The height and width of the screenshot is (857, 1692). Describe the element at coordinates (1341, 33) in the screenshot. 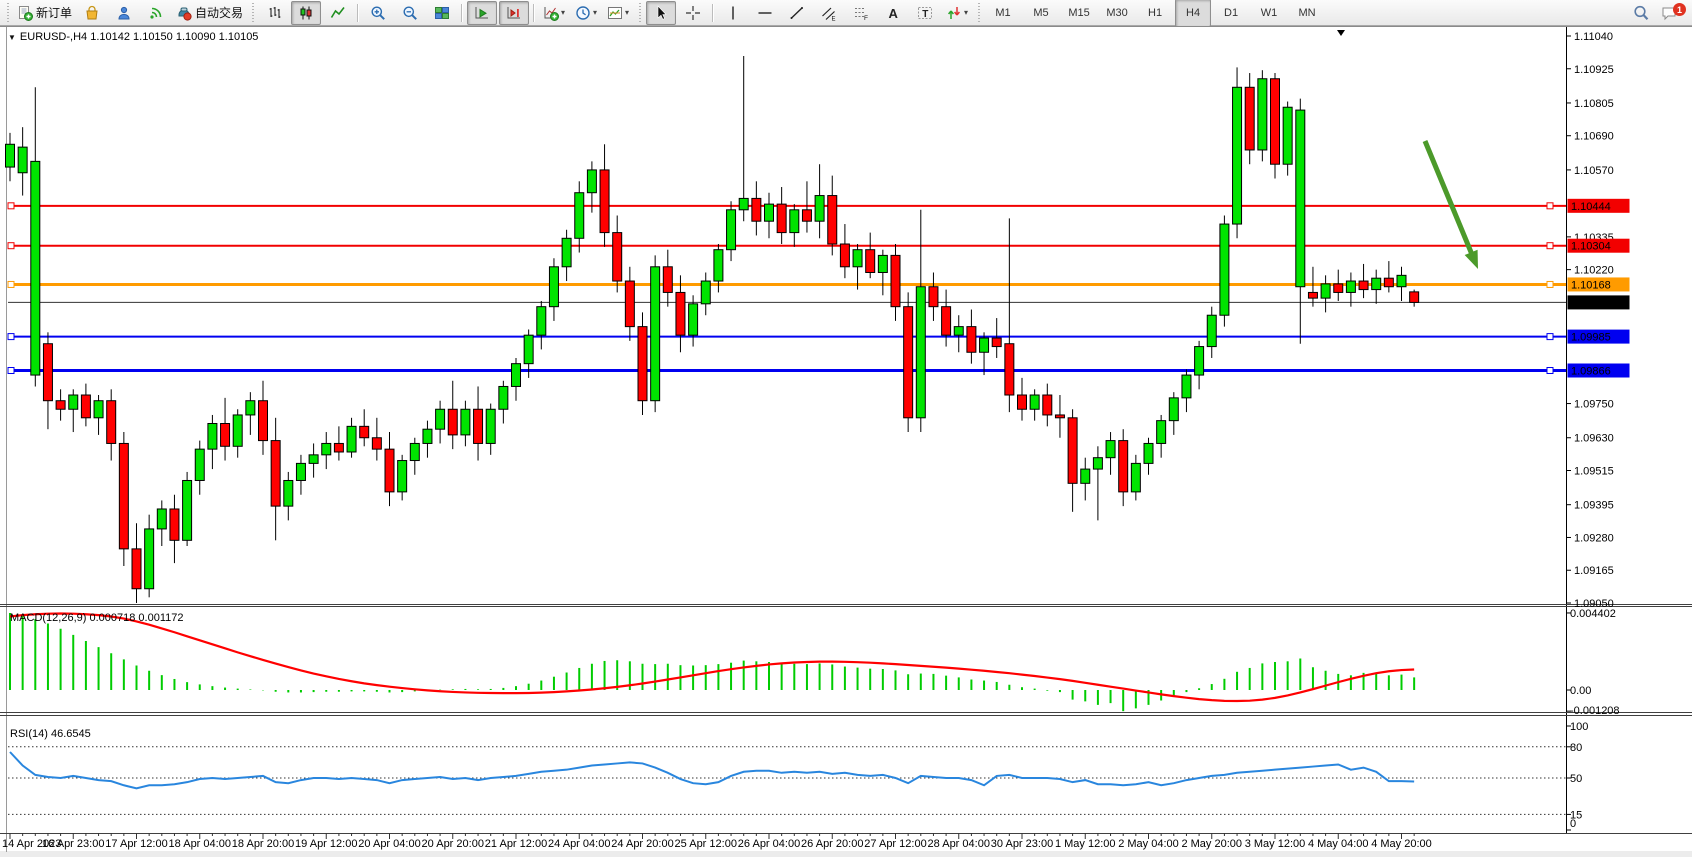

I see `down-marker-object` at that location.